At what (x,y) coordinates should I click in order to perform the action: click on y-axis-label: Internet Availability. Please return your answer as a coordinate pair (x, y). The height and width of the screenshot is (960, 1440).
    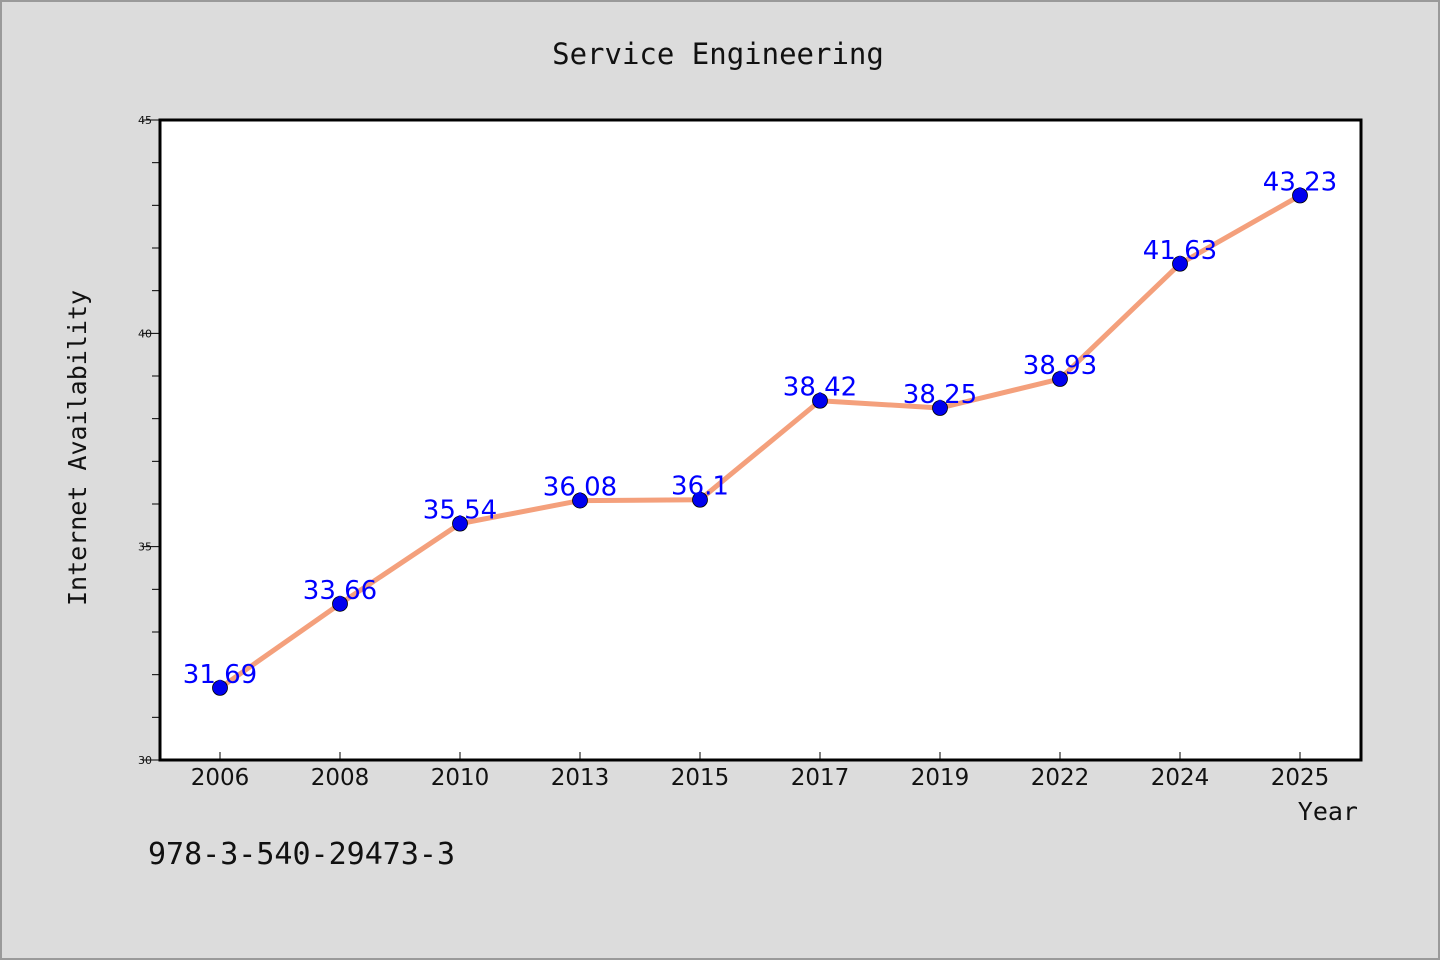
    Looking at the image, I should click on (77, 448).